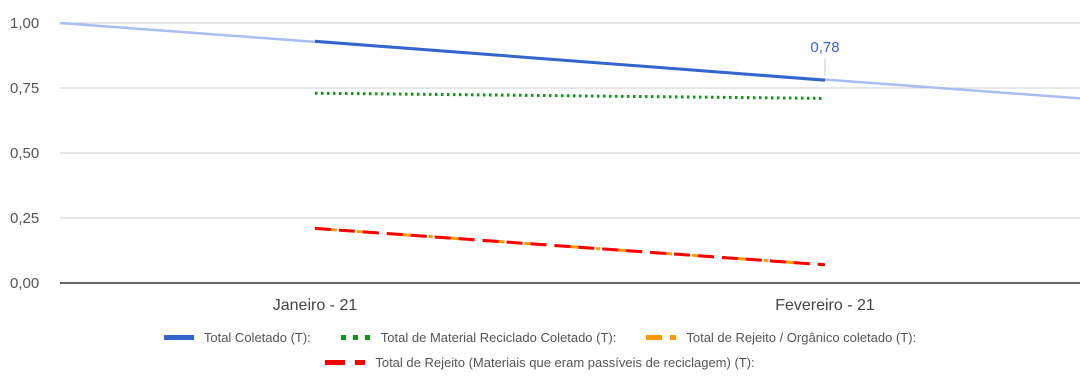  Describe the element at coordinates (825, 305) in the screenshot. I see `x-tick-label: Fevereiro - 21` at that location.